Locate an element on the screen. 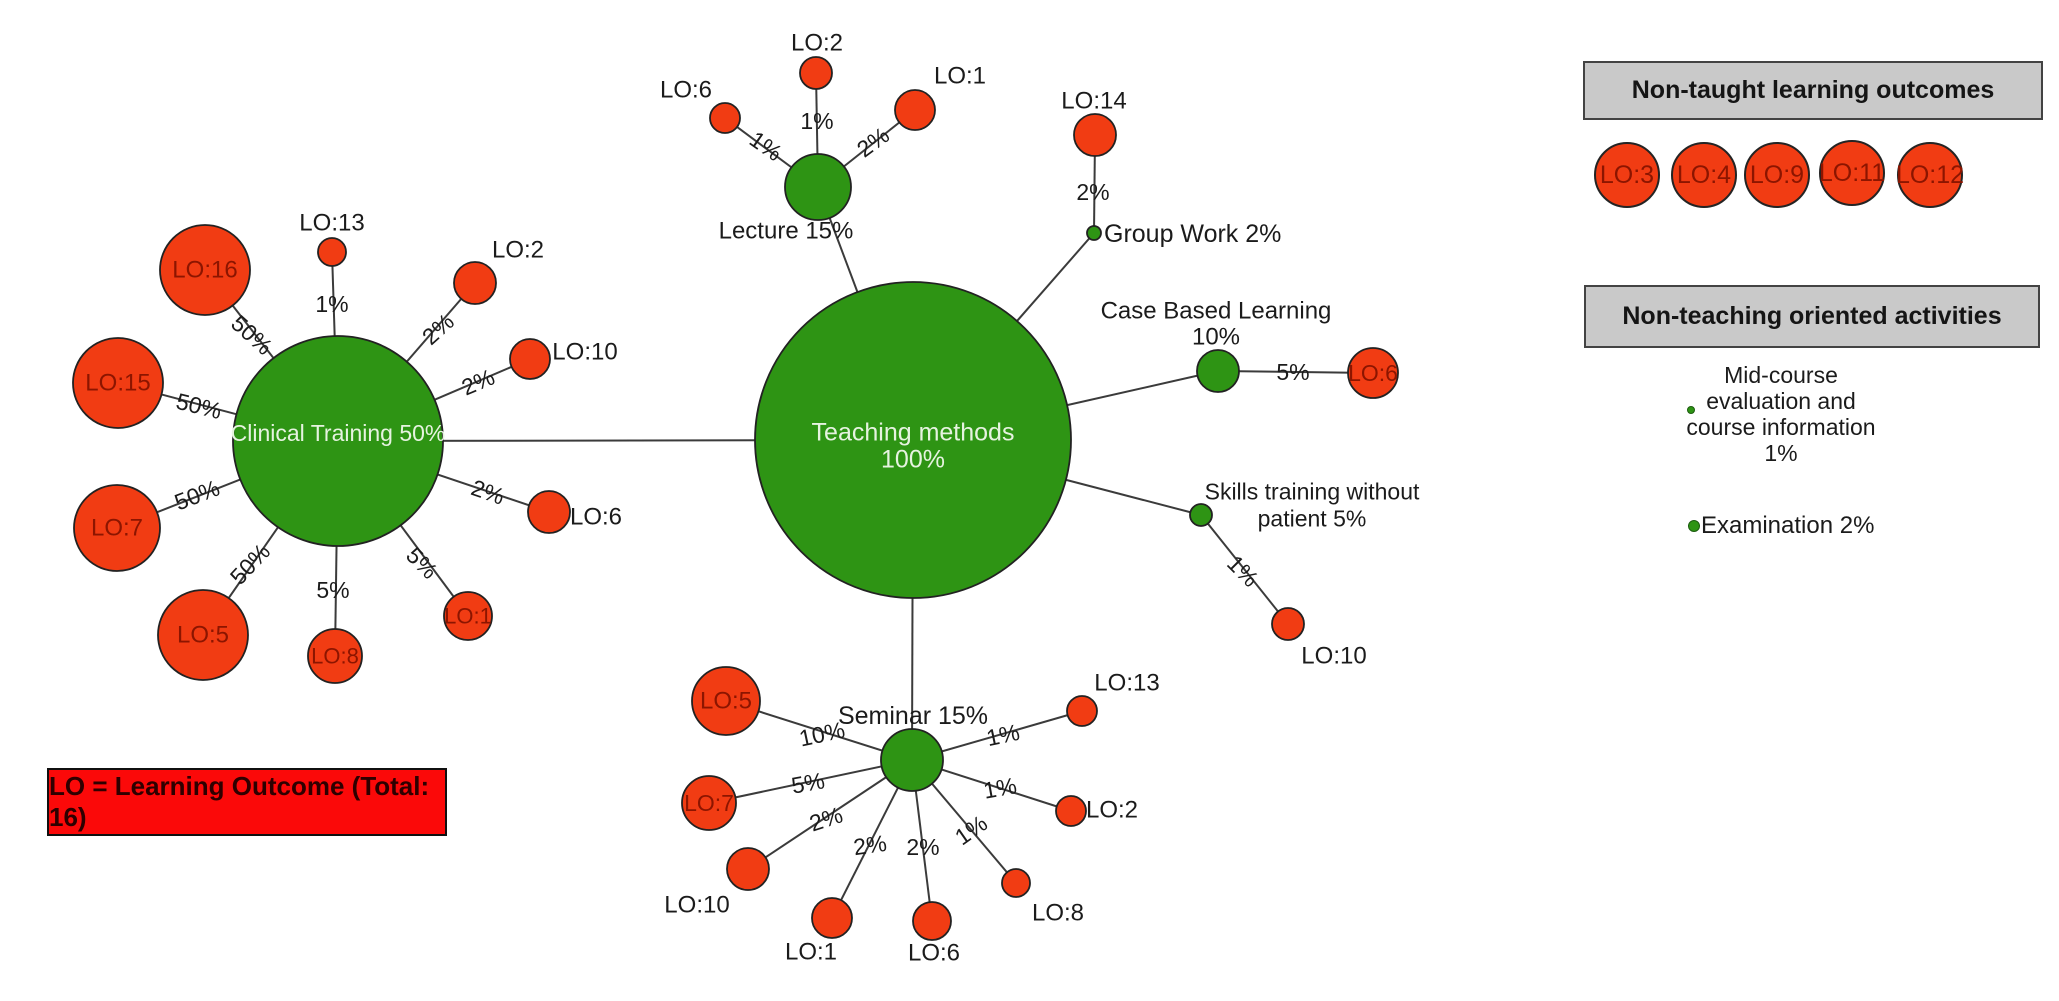 The image size is (2059, 1001). node-ct-lo10 is located at coordinates (530, 359).